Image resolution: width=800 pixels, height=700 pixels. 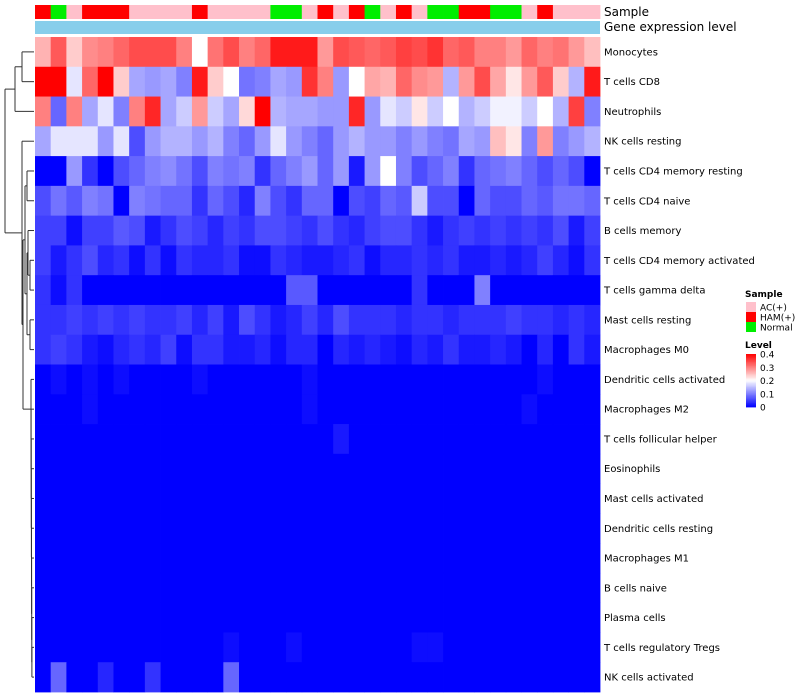 What do you see at coordinates (654, 291) in the screenshot?
I see `row-label: T cells gamma delta` at bounding box center [654, 291].